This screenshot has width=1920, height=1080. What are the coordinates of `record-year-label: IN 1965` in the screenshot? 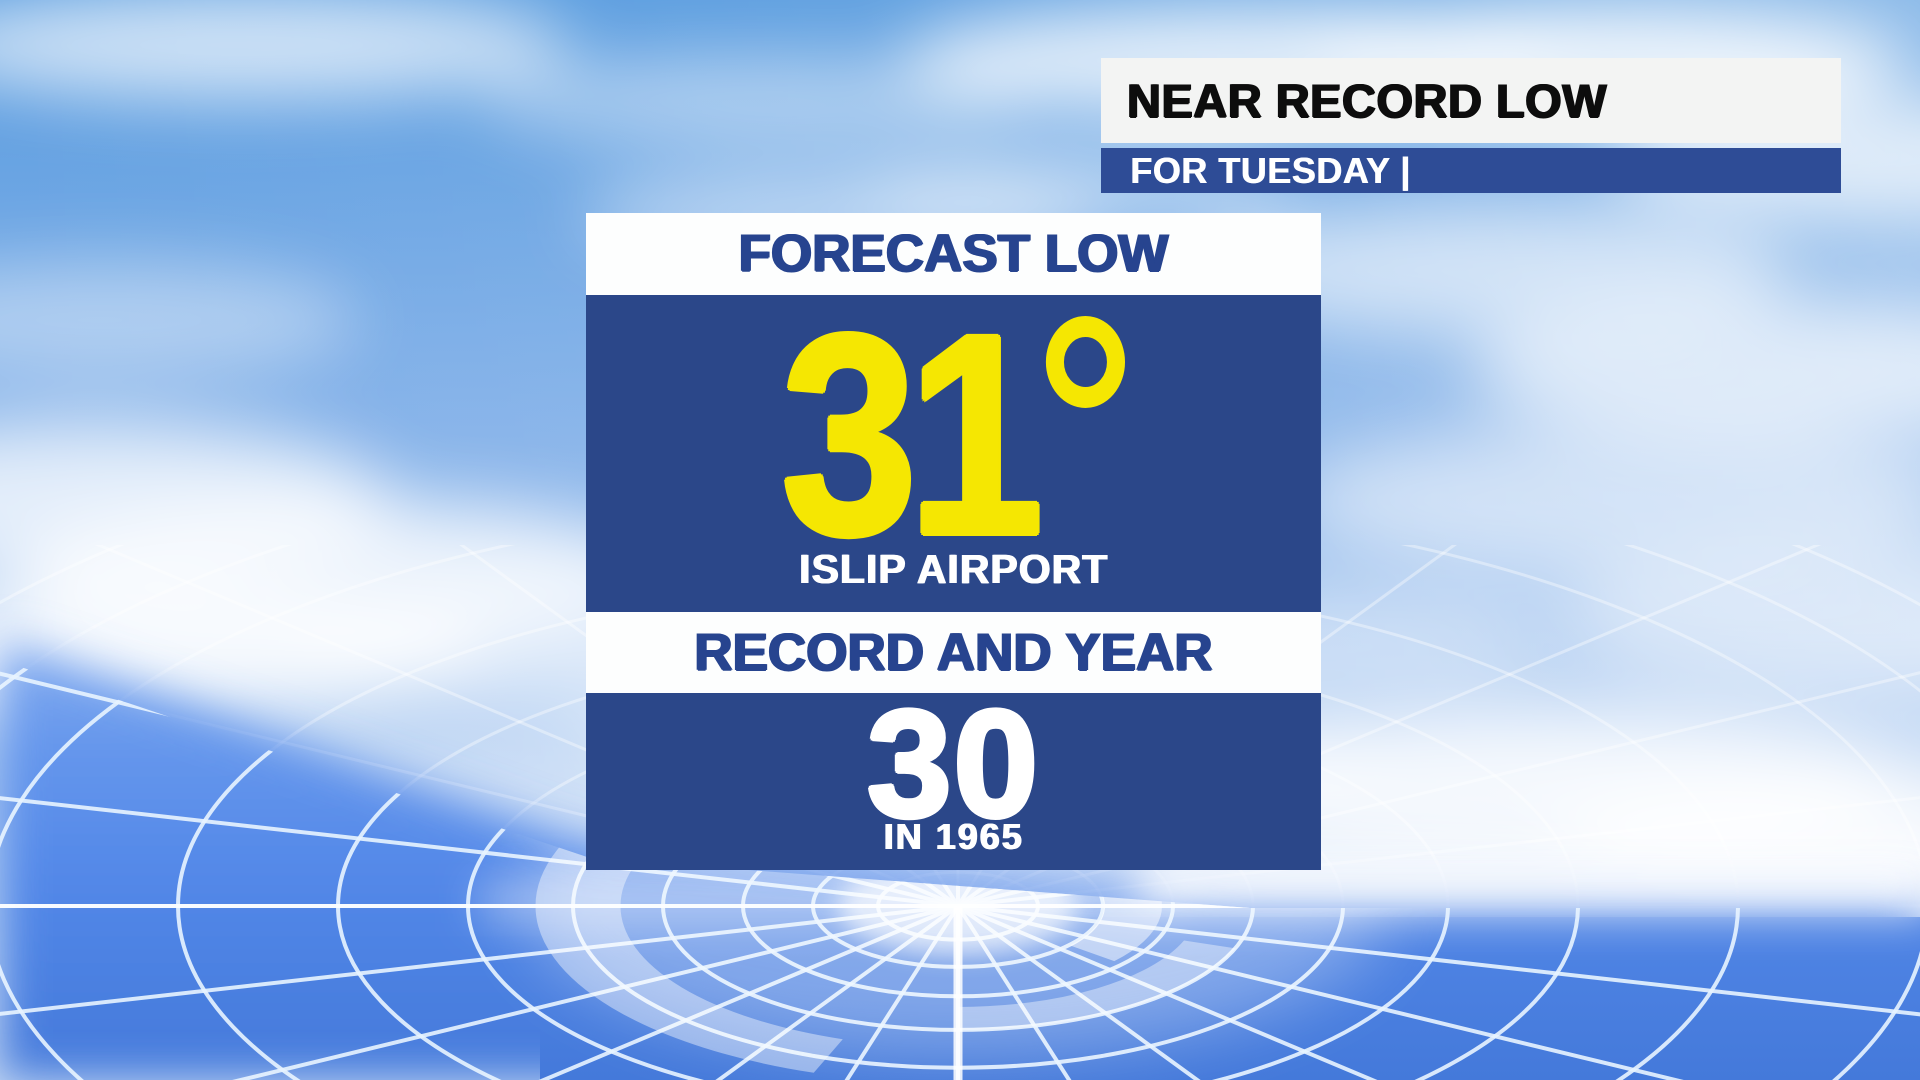 It's located at (953, 836).